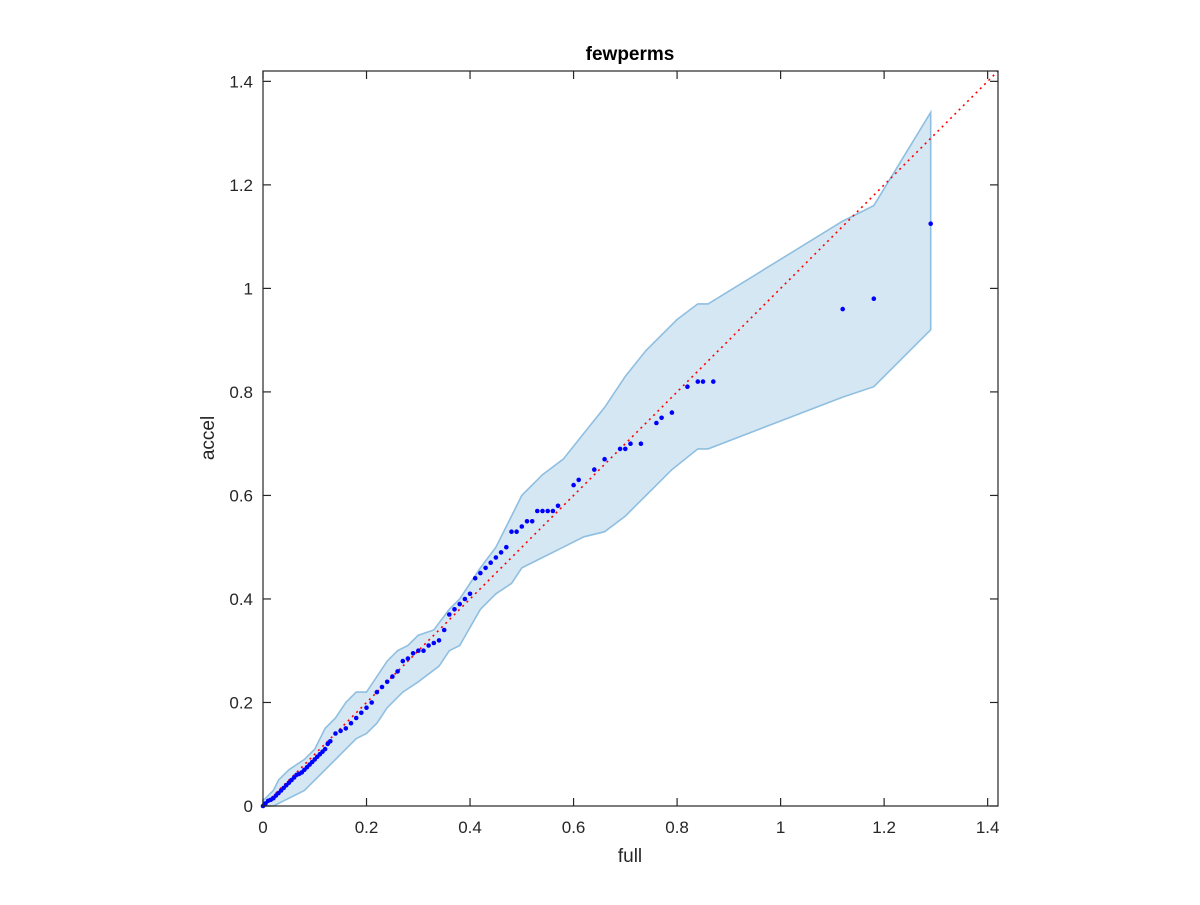 This screenshot has height=905, width=1200. I want to click on y-axis-label: accel, so click(208, 438).